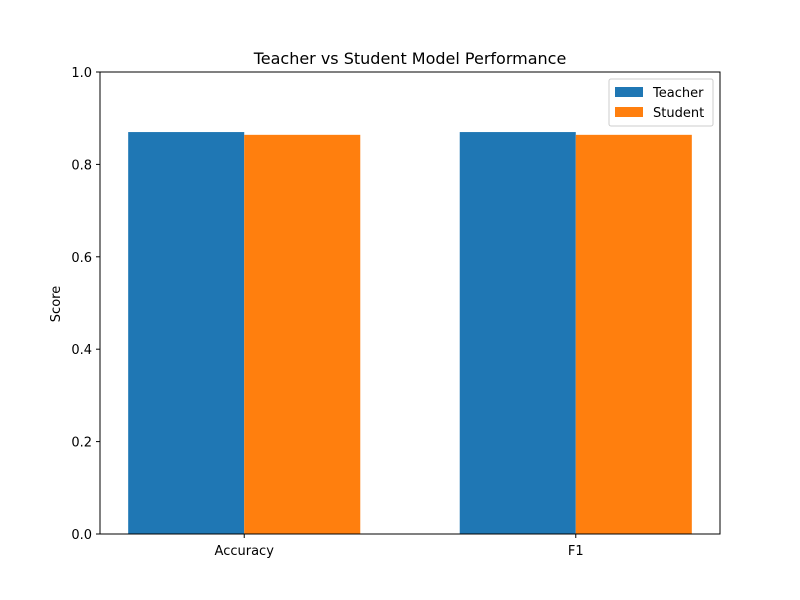 This screenshot has width=800, height=600. Describe the element at coordinates (517, 333) in the screenshot. I see `bar-teacher-f1` at that location.